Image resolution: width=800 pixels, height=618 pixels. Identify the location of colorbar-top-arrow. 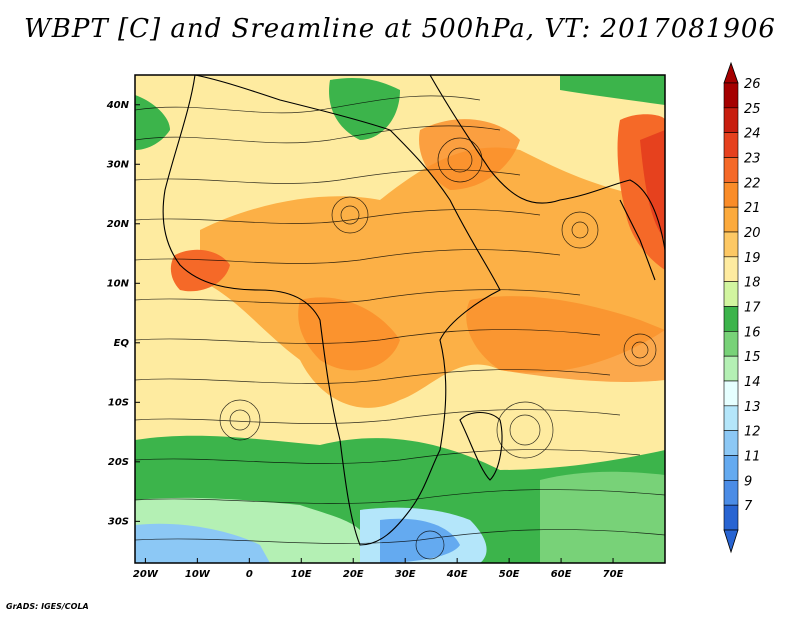
(731, 72).